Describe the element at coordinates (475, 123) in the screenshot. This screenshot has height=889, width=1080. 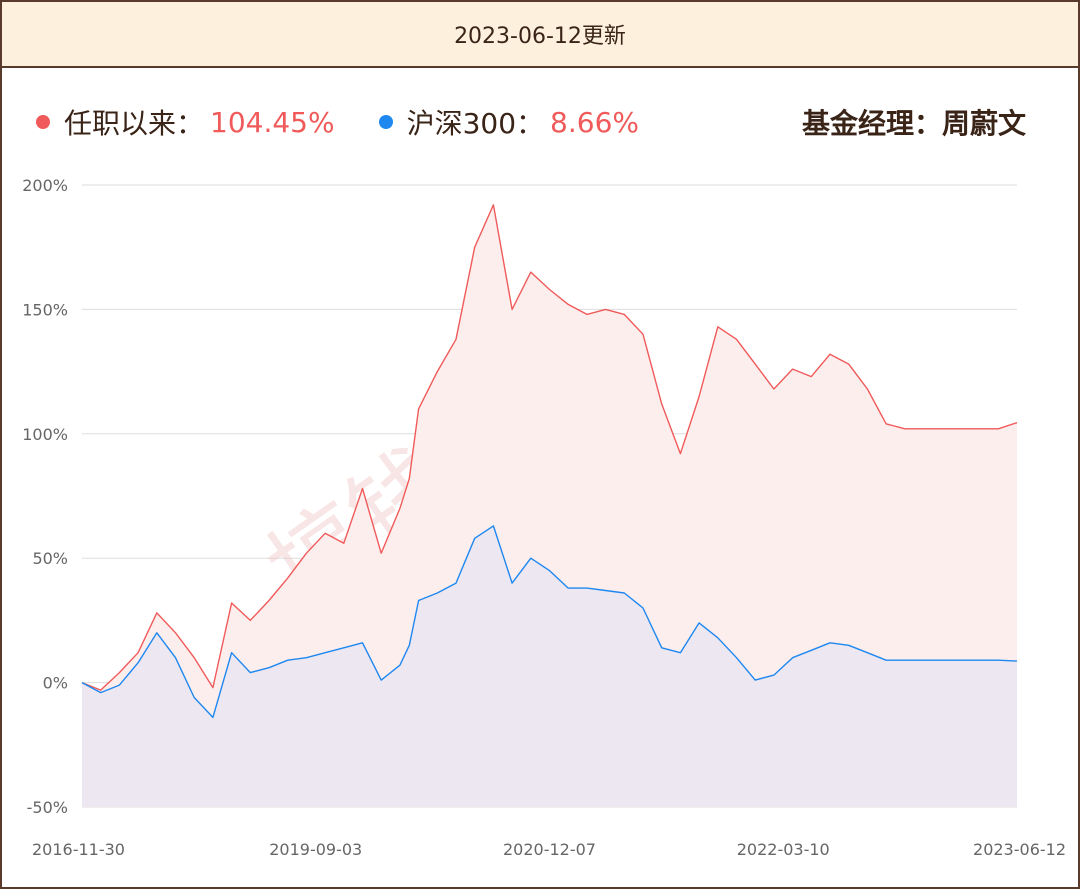
I see `legend-label-index: 沪深300：` at that location.